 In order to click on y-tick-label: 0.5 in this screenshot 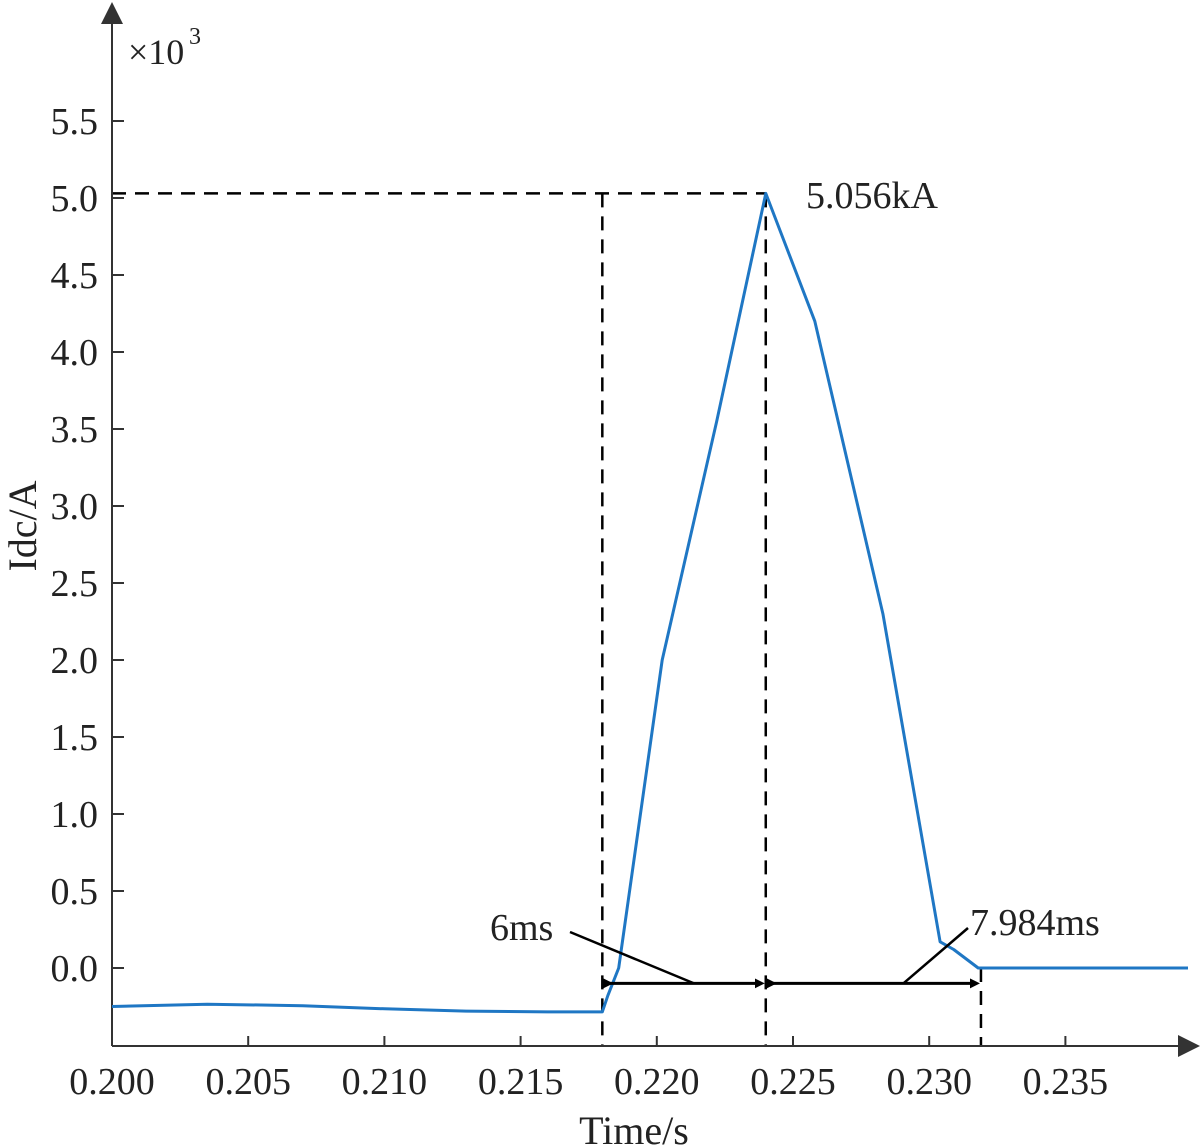, I will do `click(75, 892)`.